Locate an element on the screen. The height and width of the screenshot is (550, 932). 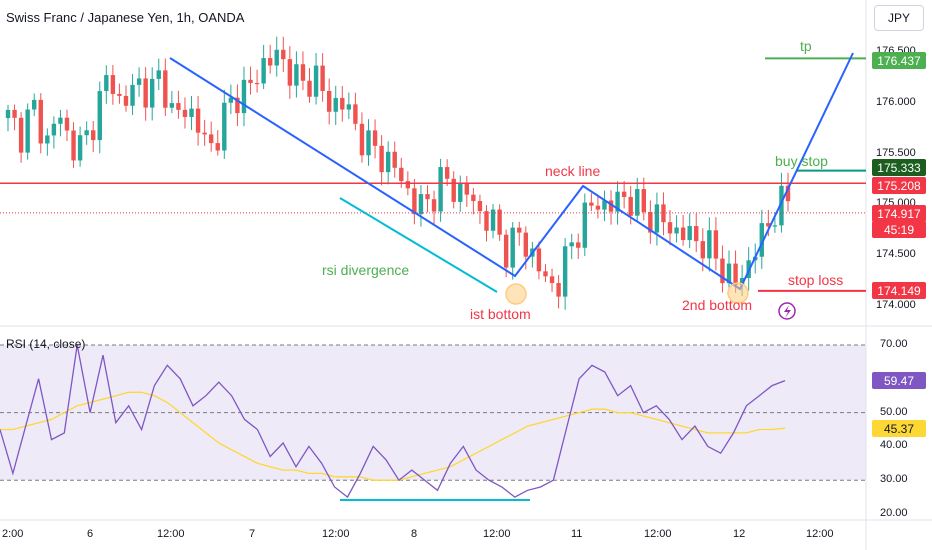
neck-line-label: neck line is located at coordinates (573, 171).